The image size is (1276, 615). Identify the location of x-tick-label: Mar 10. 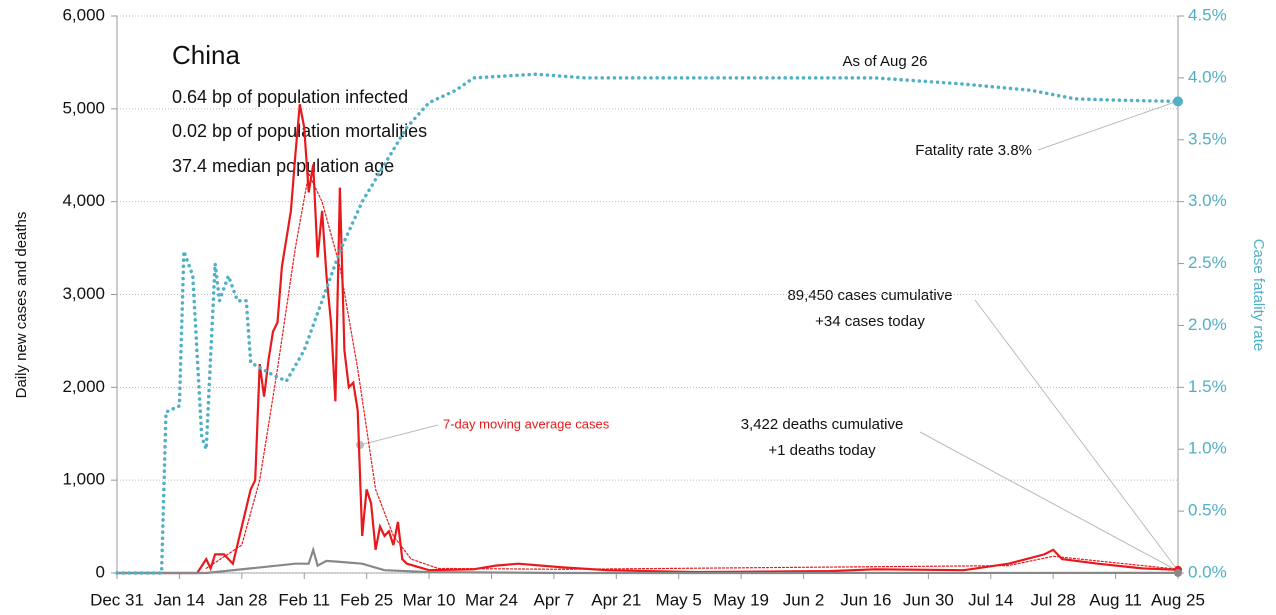
(429, 599).